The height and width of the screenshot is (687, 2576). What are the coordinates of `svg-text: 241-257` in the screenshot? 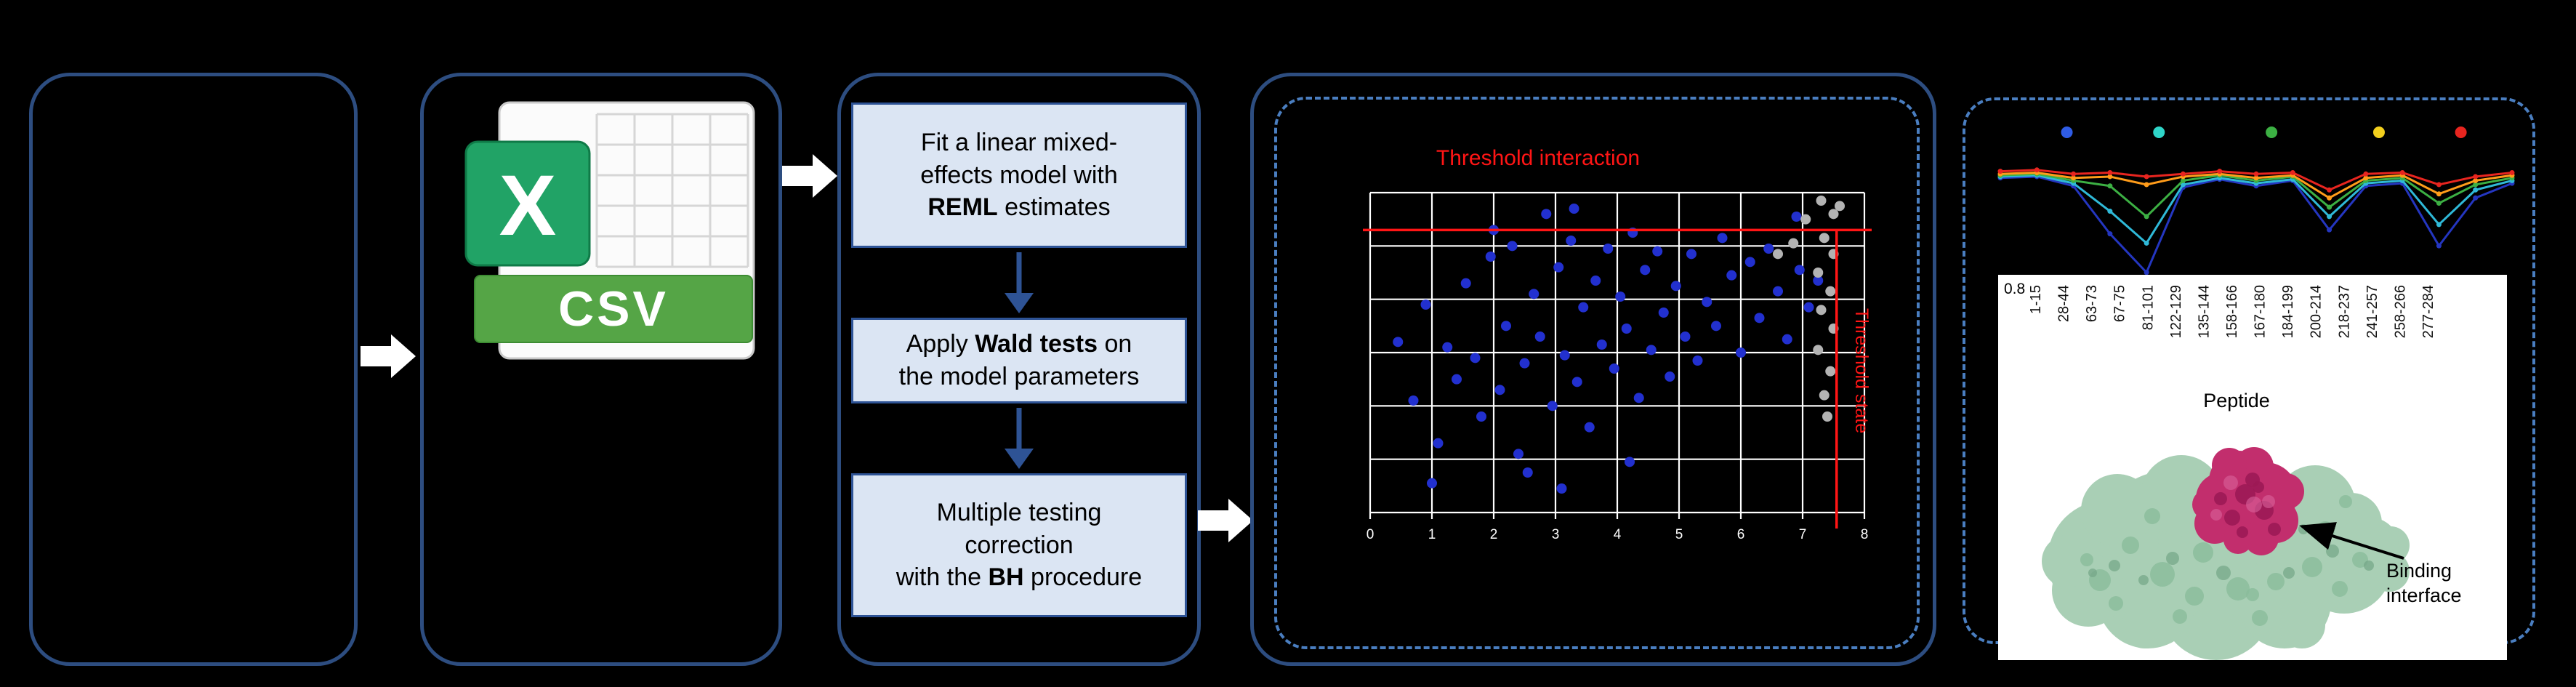 It's located at (2372, 311).